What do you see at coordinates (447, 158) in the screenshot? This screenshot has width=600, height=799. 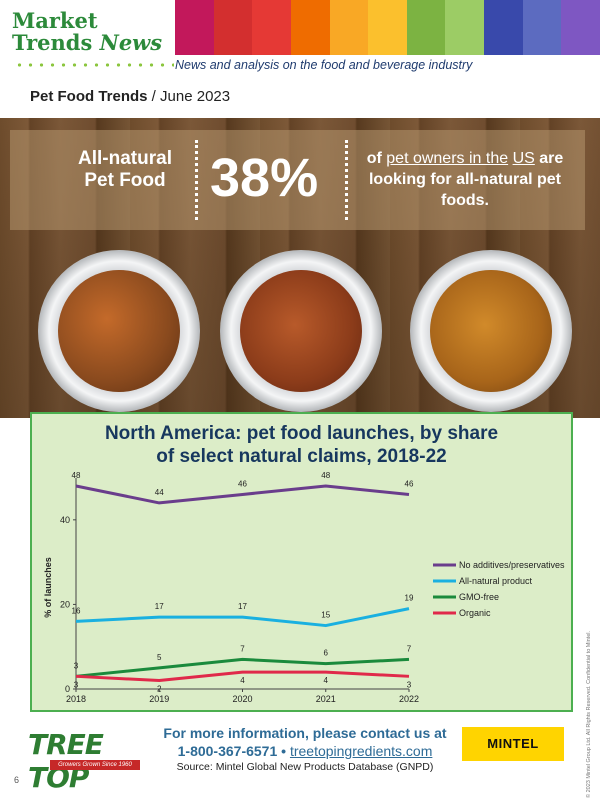 I see `banner-link-pet-owners: pet owners in the` at bounding box center [447, 158].